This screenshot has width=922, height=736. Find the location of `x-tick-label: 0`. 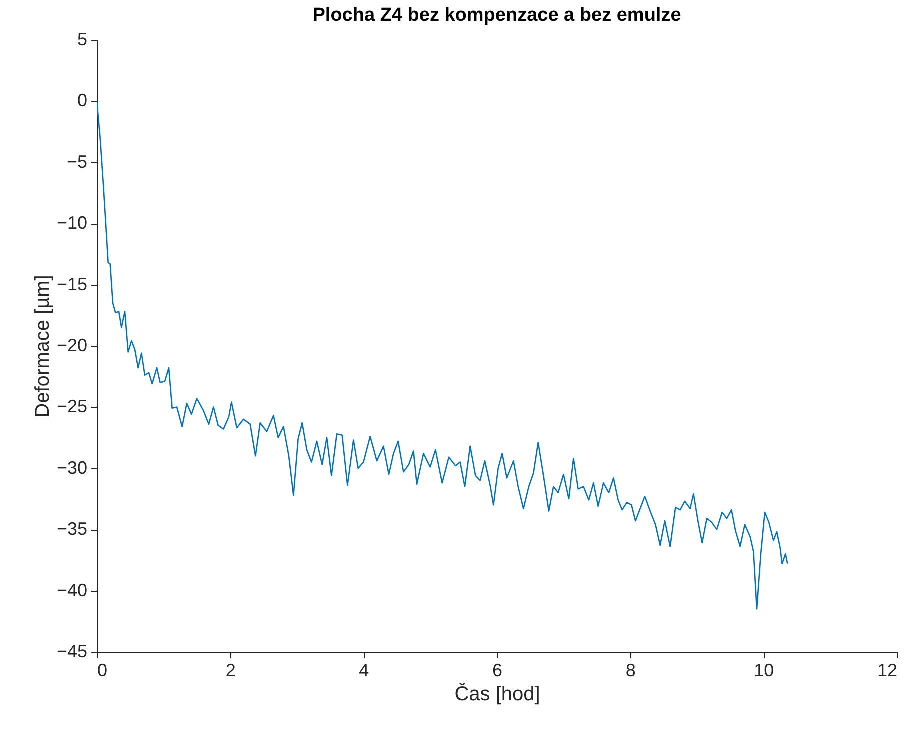

x-tick-label: 0 is located at coordinates (103, 670).